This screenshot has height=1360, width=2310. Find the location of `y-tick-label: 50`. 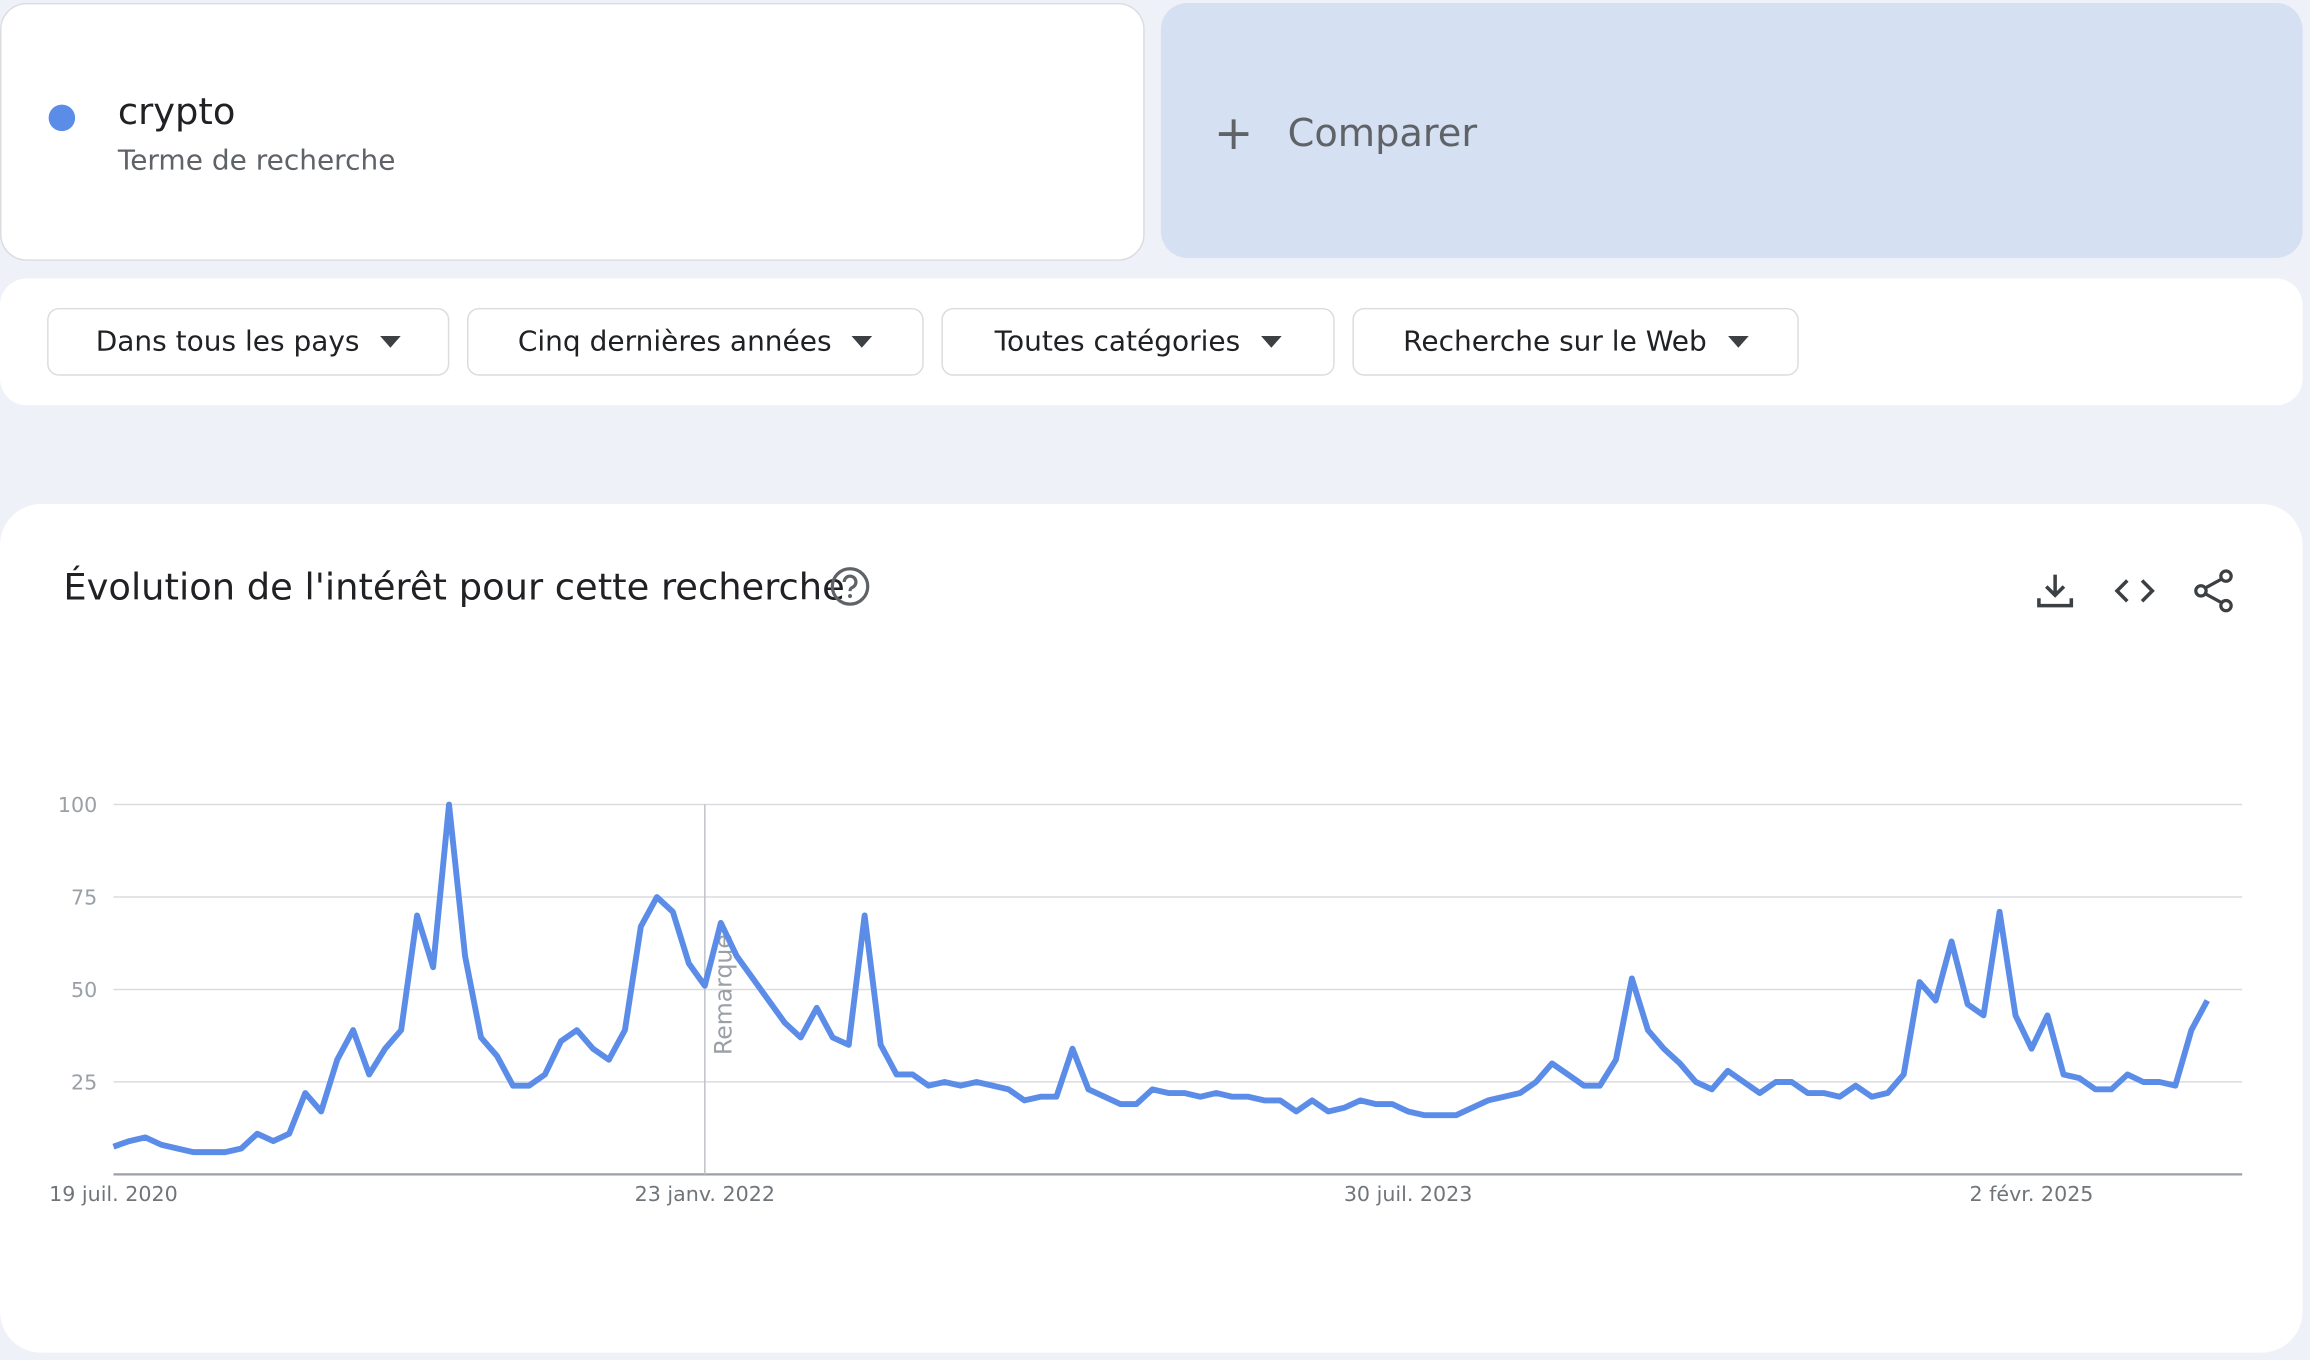

y-tick-label: 50 is located at coordinates (84, 990).